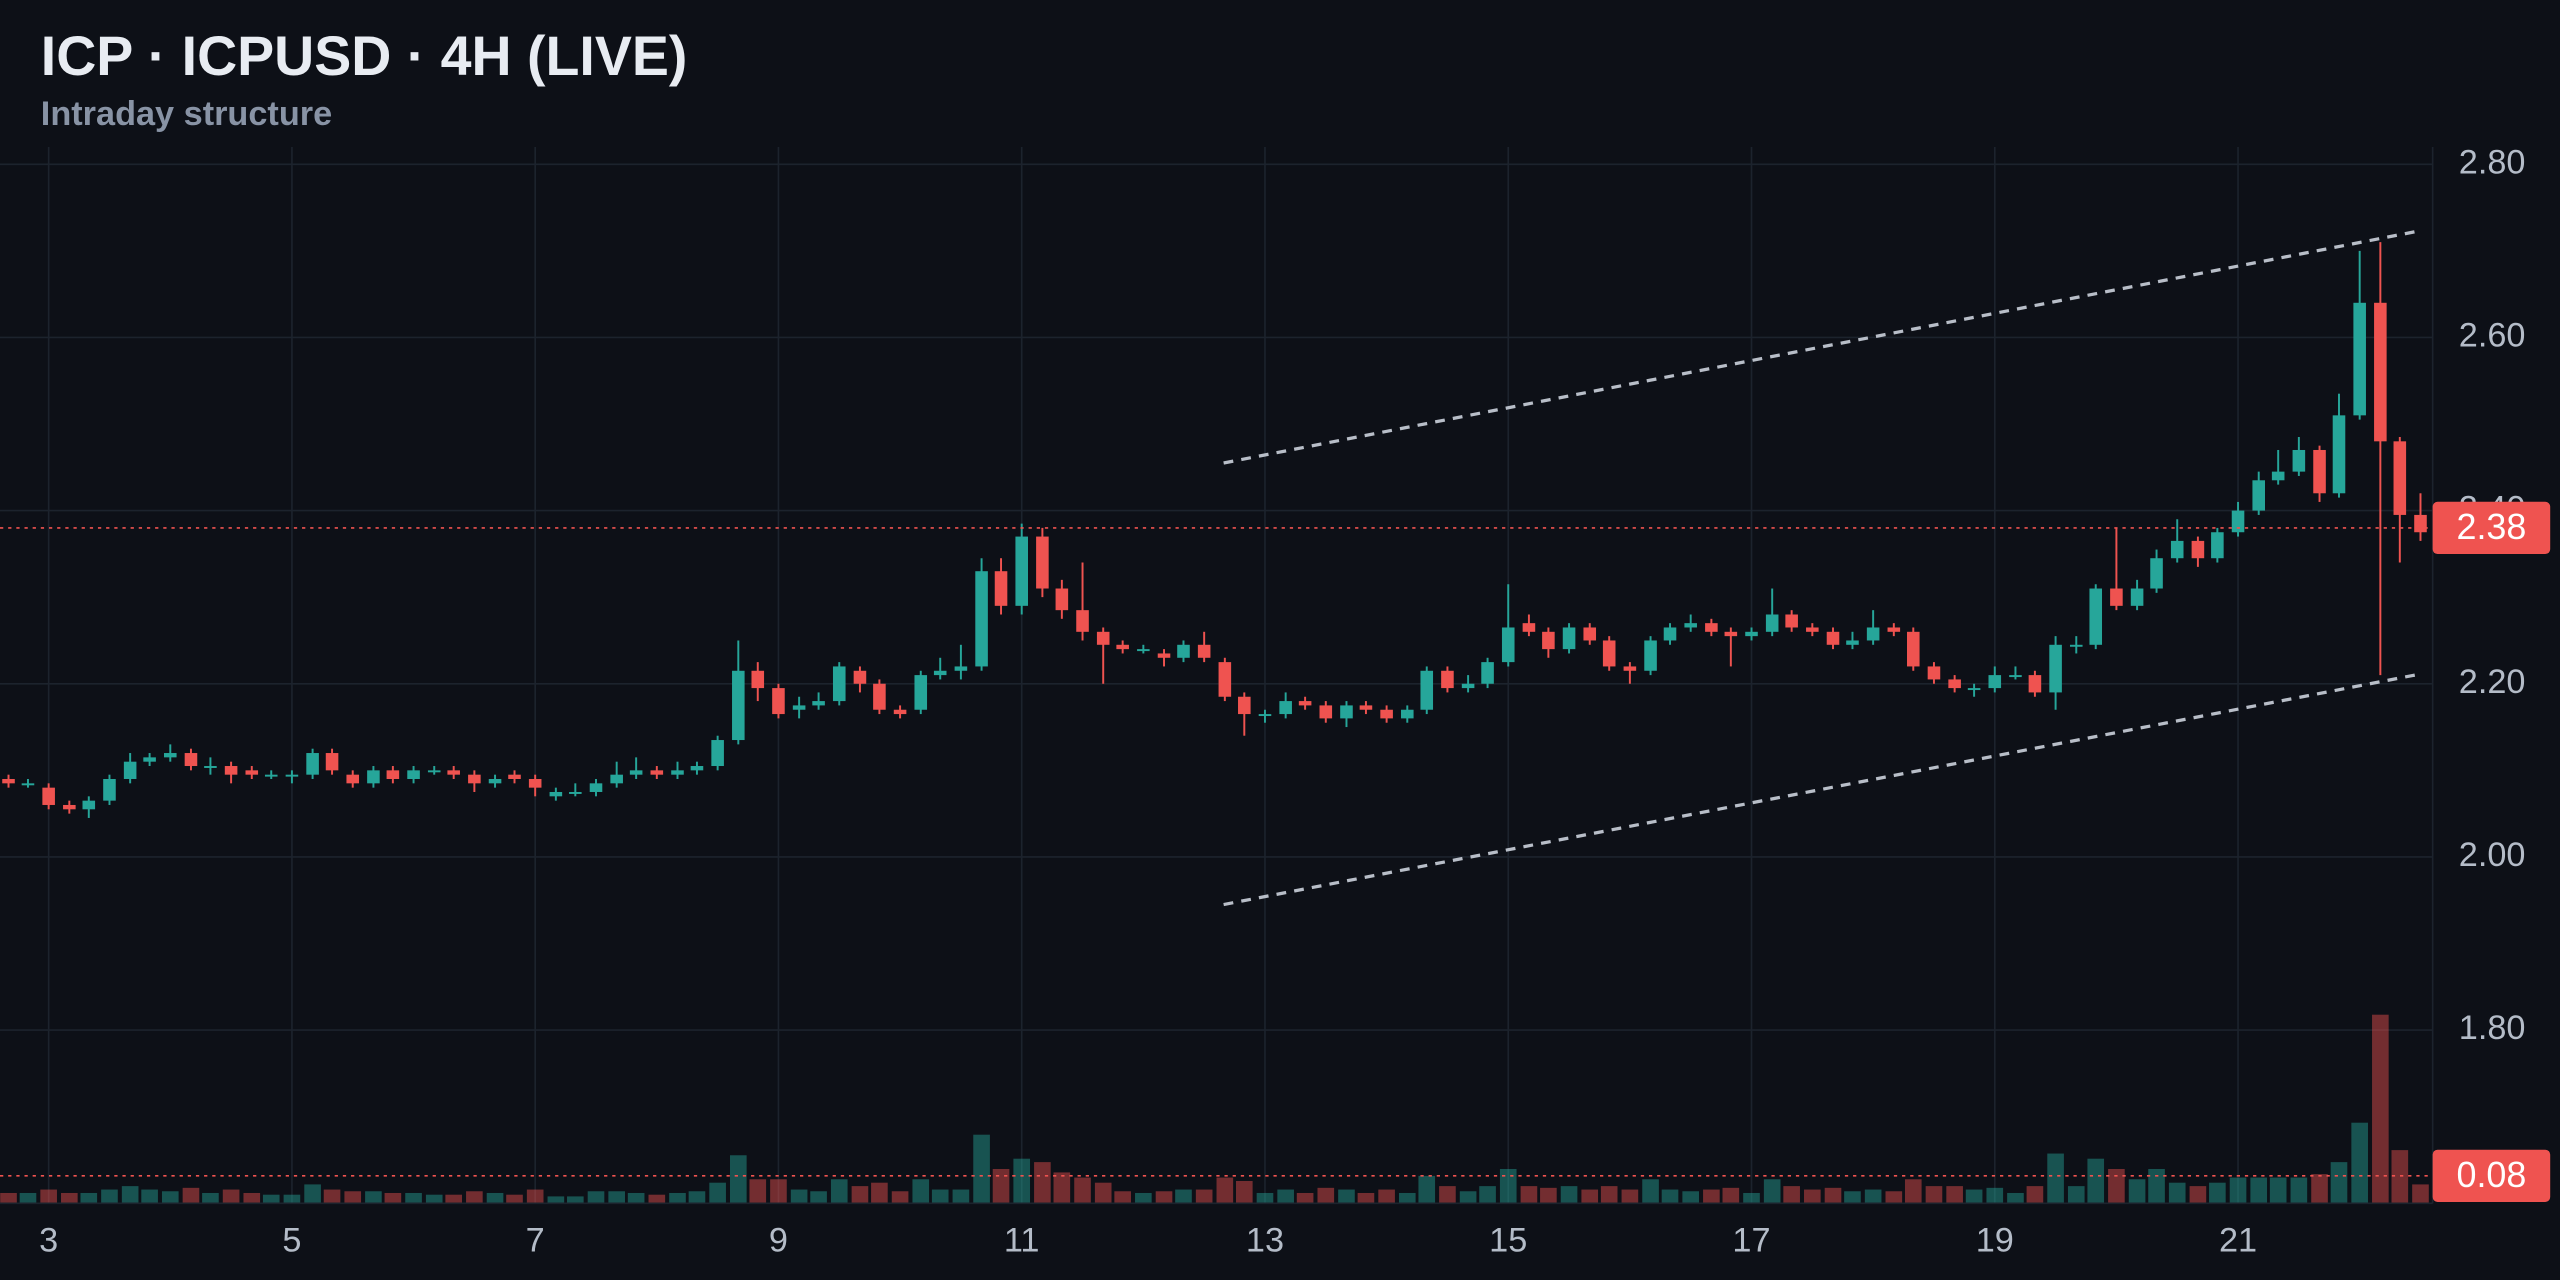 This screenshot has height=1280, width=2560. I want to click on x-tick-label: 11, so click(1022, 1241).